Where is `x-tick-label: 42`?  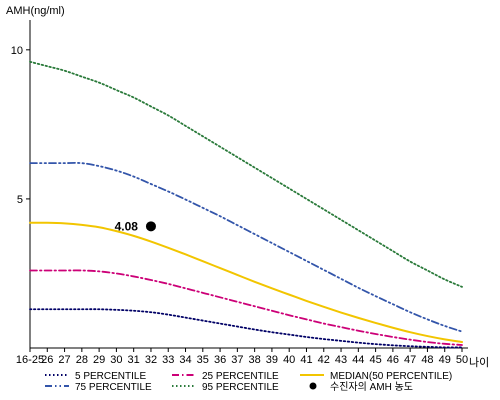
x-tick-label: 42 is located at coordinates (324, 360).